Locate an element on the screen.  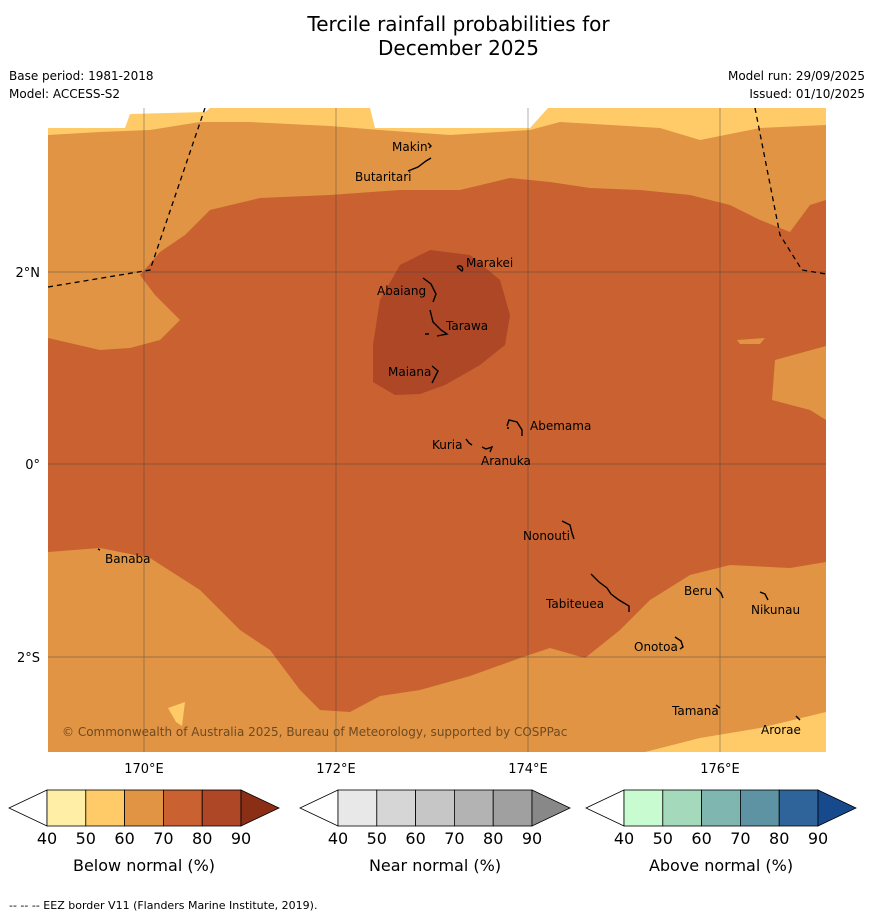
lon-label-170e: 170°E is located at coordinates (144, 769).